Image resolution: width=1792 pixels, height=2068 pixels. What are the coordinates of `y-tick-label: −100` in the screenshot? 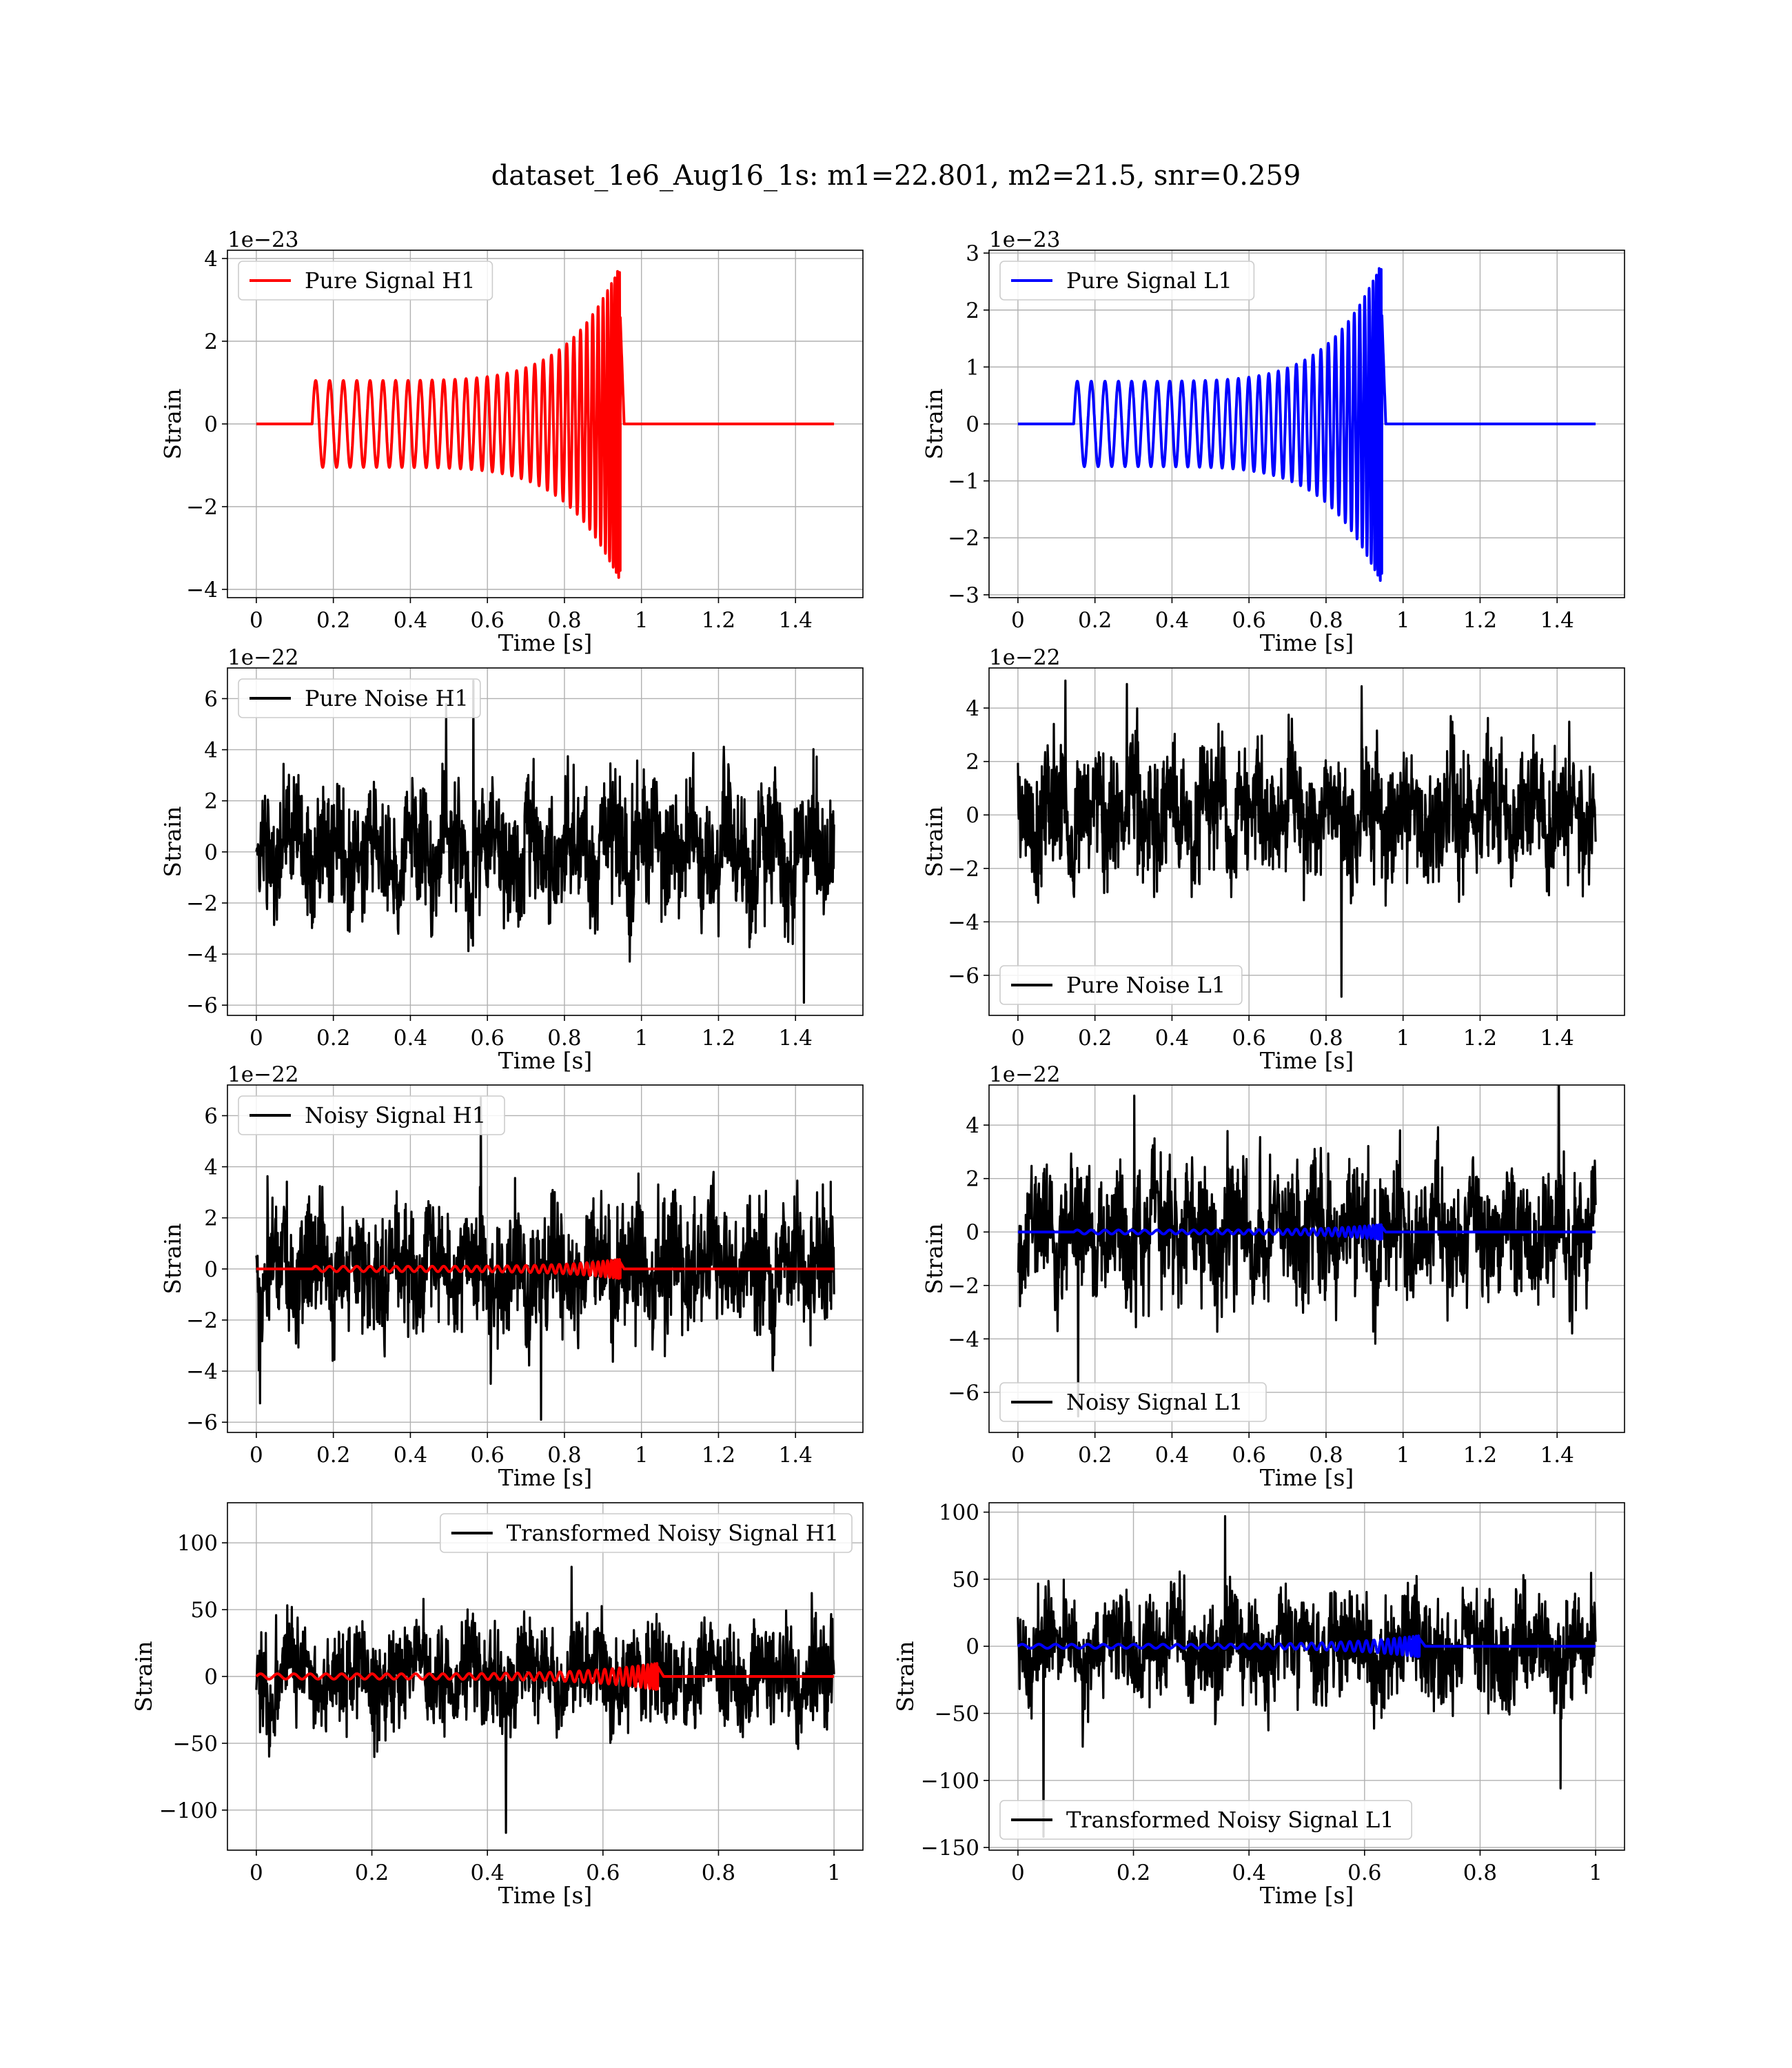 It's located at (950, 1781).